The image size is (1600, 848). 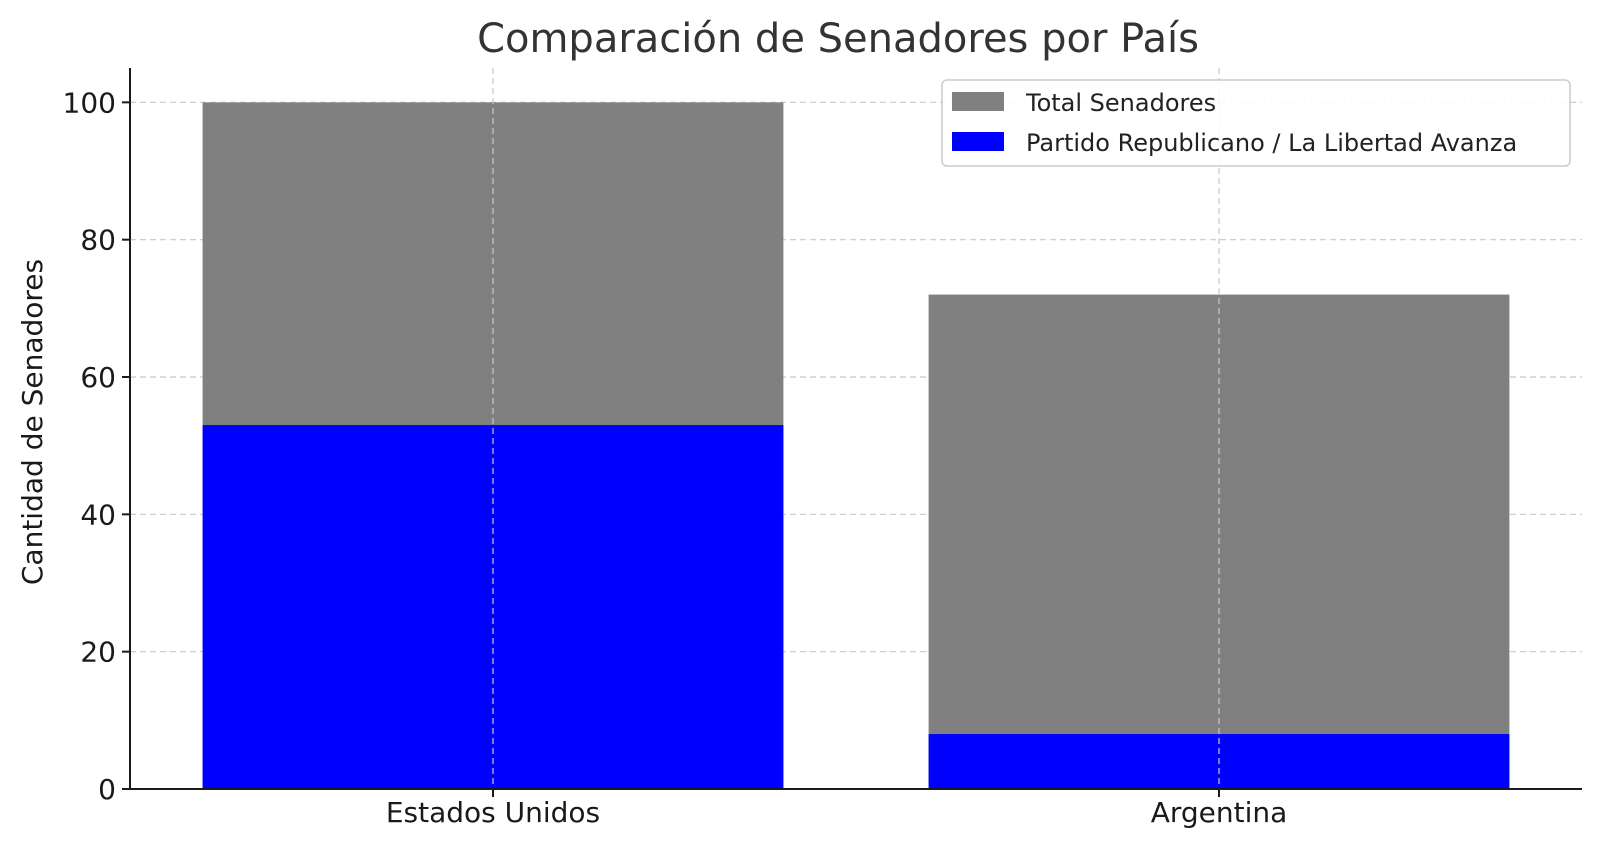 I want to click on y-tick-label: 20, so click(x=98, y=652).